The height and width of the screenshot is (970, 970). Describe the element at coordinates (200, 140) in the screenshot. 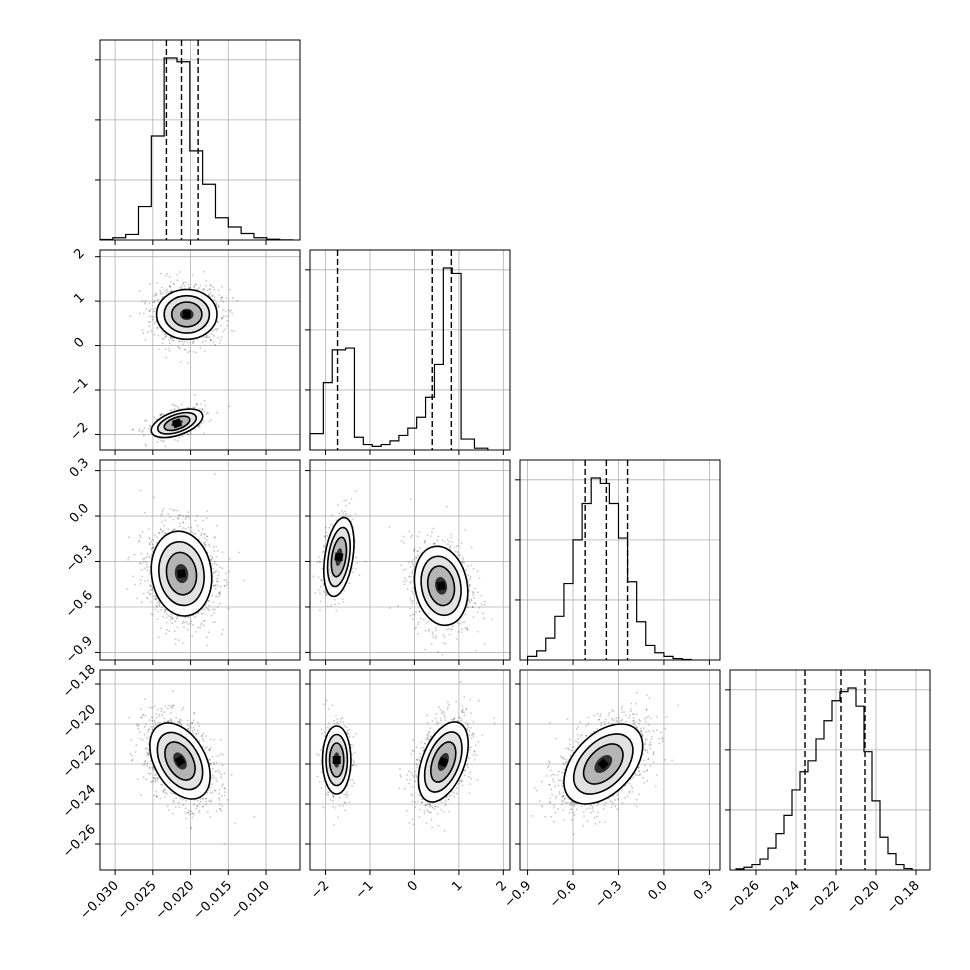

I see `panel-frame` at that location.